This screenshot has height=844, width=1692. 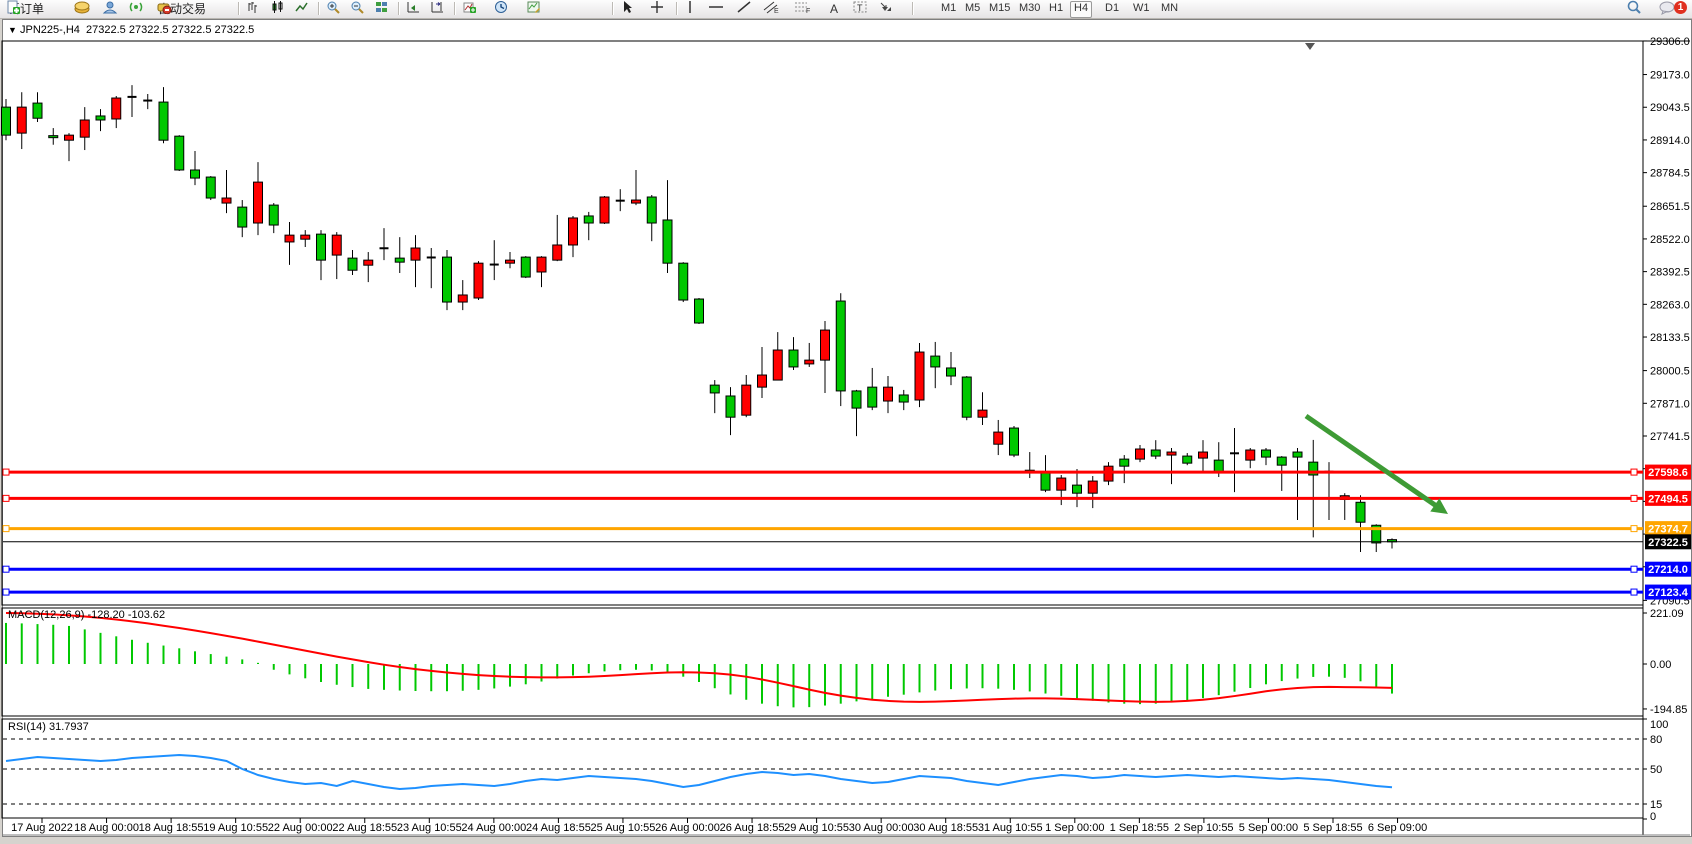 I want to click on period-button-m1: M1, so click(x=949, y=8).